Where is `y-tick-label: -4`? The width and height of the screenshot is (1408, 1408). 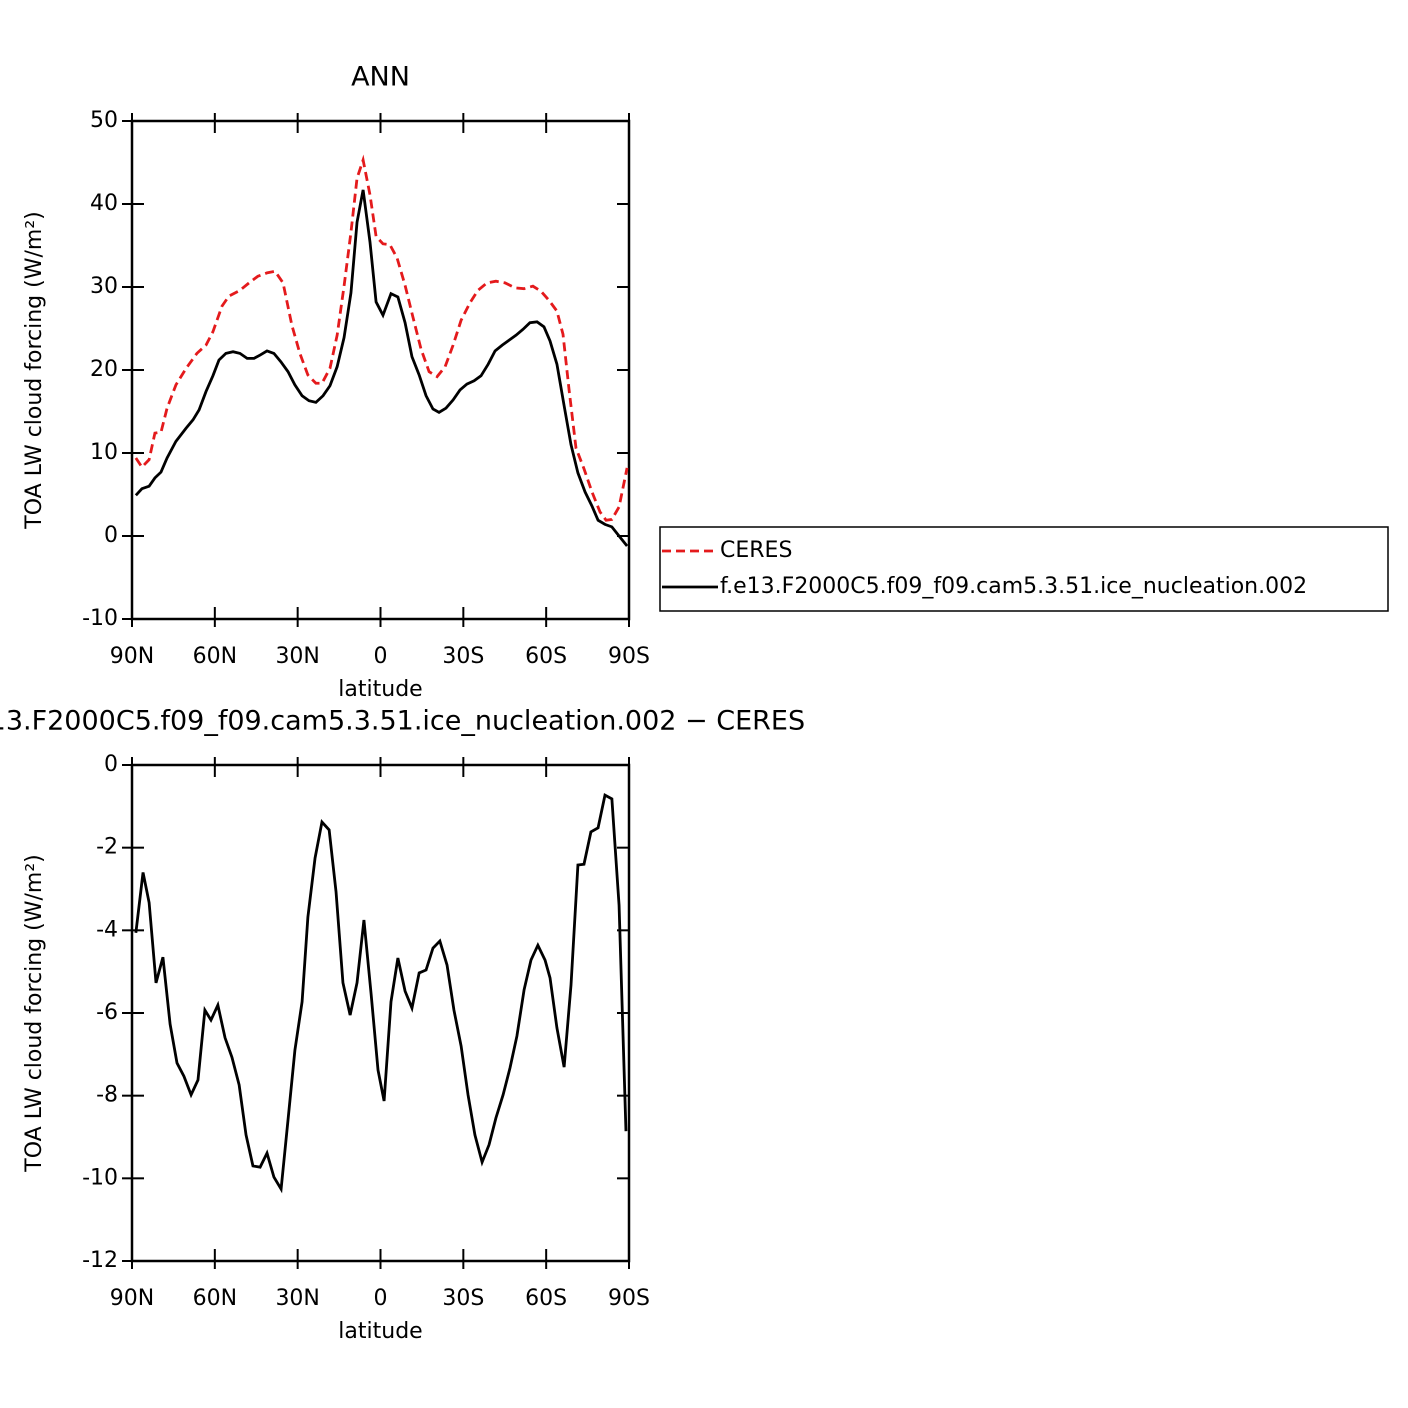
y-tick-label: -4 is located at coordinates (107, 929).